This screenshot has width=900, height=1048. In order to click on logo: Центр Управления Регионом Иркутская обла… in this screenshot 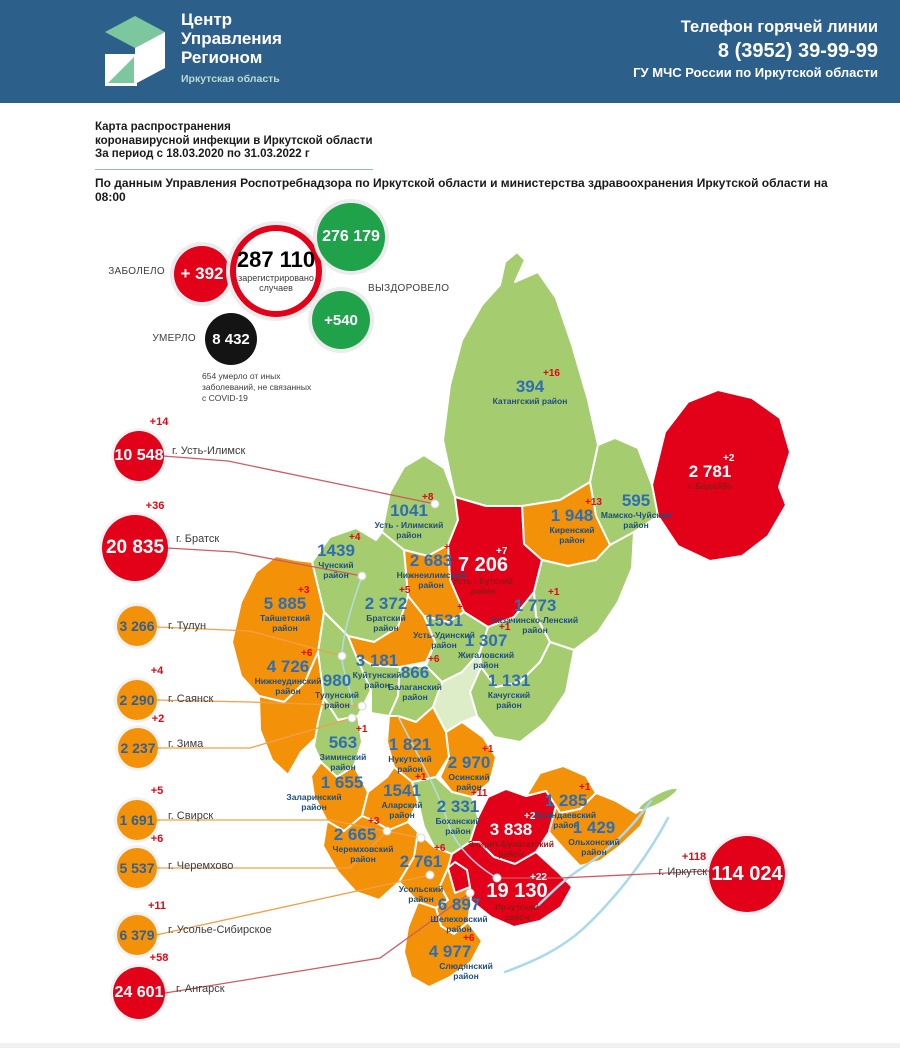, I will do `click(188, 52)`.